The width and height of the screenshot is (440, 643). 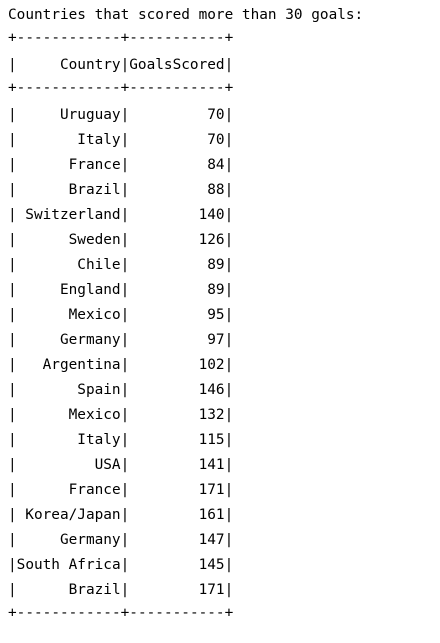 I want to click on cell-goals-scored: 132, so click(x=211, y=415).